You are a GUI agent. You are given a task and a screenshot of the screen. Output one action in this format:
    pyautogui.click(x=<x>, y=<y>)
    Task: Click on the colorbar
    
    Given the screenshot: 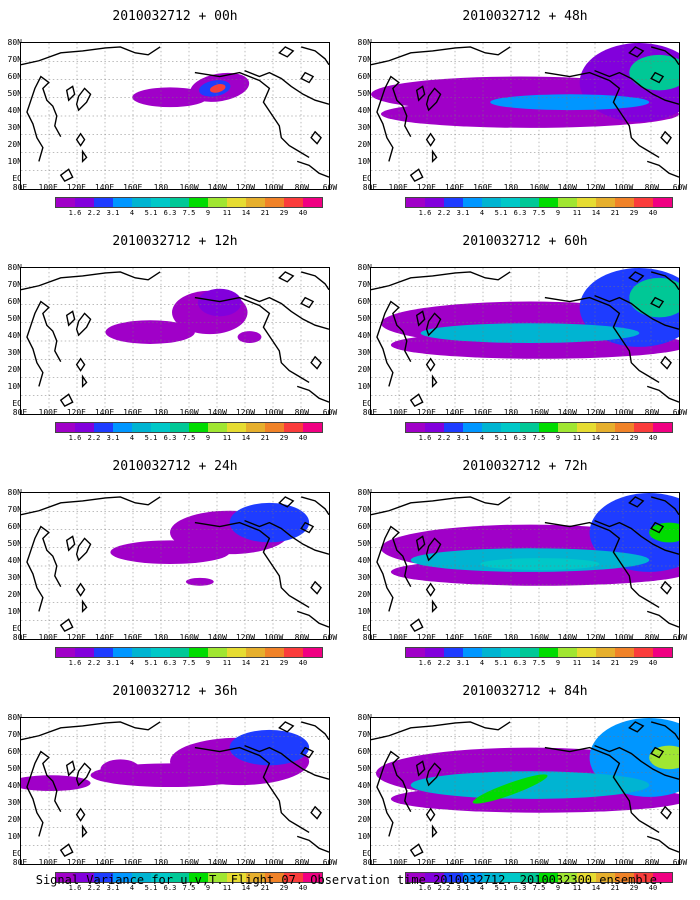 What is the action you would take?
    pyautogui.click(x=189, y=877)
    